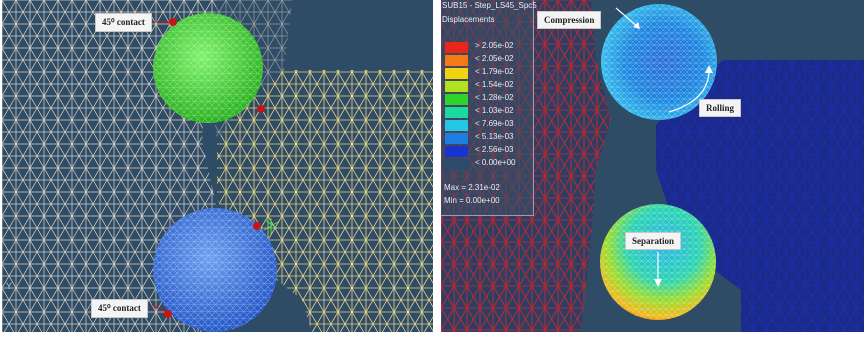 This screenshot has width=866, height=337. What do you see at coordinates (495, 162) in the screenshot?
I see `legend-label: < 0.00e+00` at bounding box center [495, 162].